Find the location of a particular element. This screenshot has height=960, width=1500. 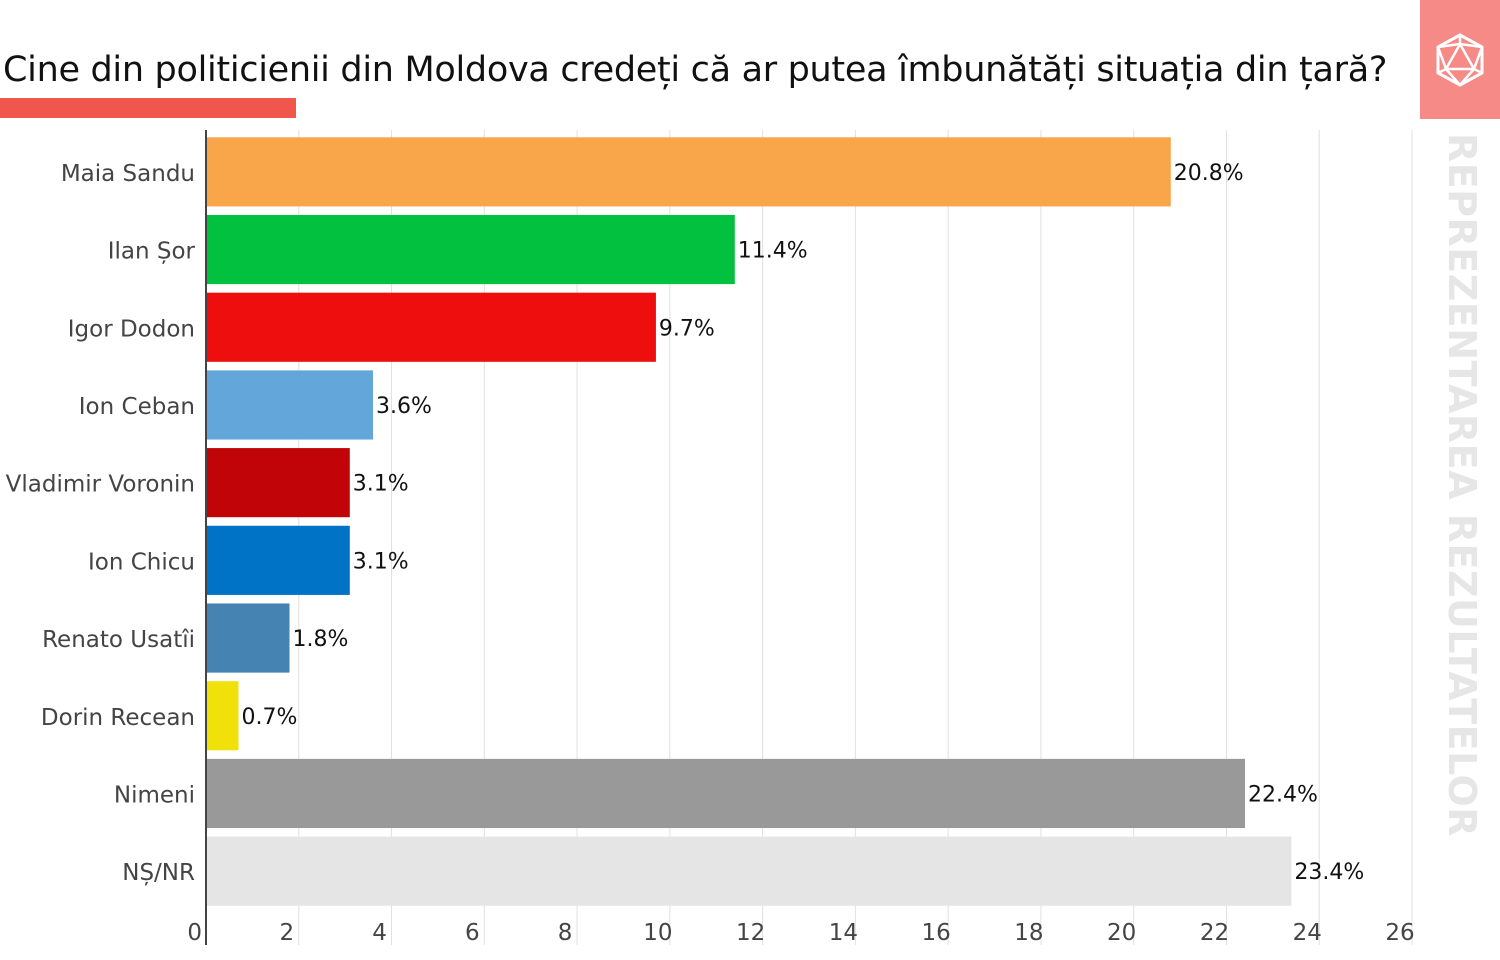

tick-label: 20 is located at coordinates (1121, 933).